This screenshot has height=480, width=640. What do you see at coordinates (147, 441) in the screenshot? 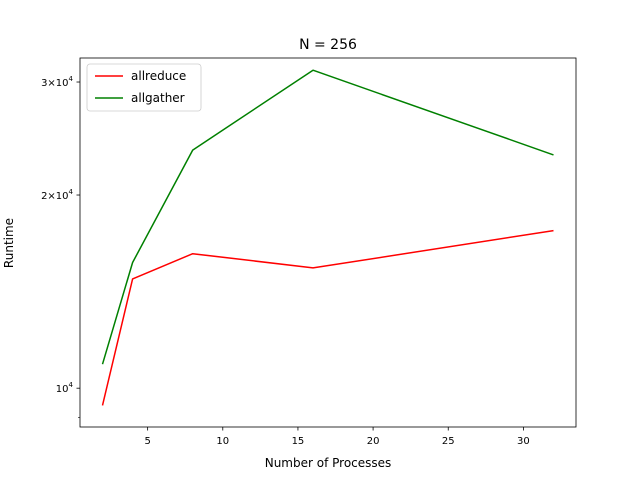
I see `x-tick-label: 5` at bounding box center [147, 441].